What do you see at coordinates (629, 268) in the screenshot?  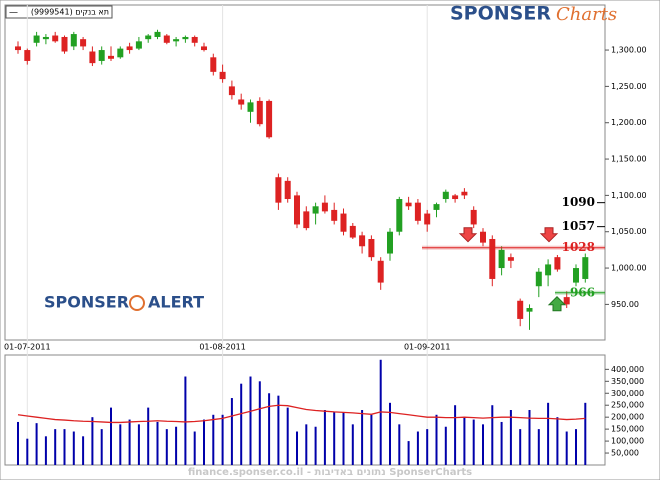 I see `y-tick-label: 1,000.00` at bounding box center [629, 268].